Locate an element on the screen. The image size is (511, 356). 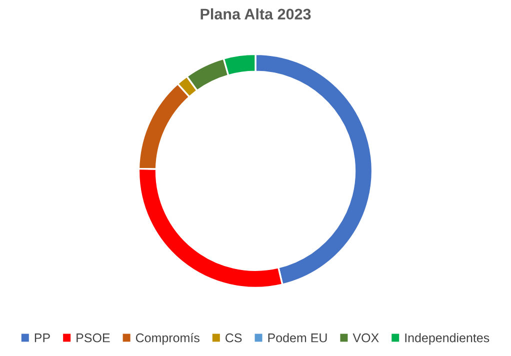
legend-label: Independientes is located at coordinates (447, 339).